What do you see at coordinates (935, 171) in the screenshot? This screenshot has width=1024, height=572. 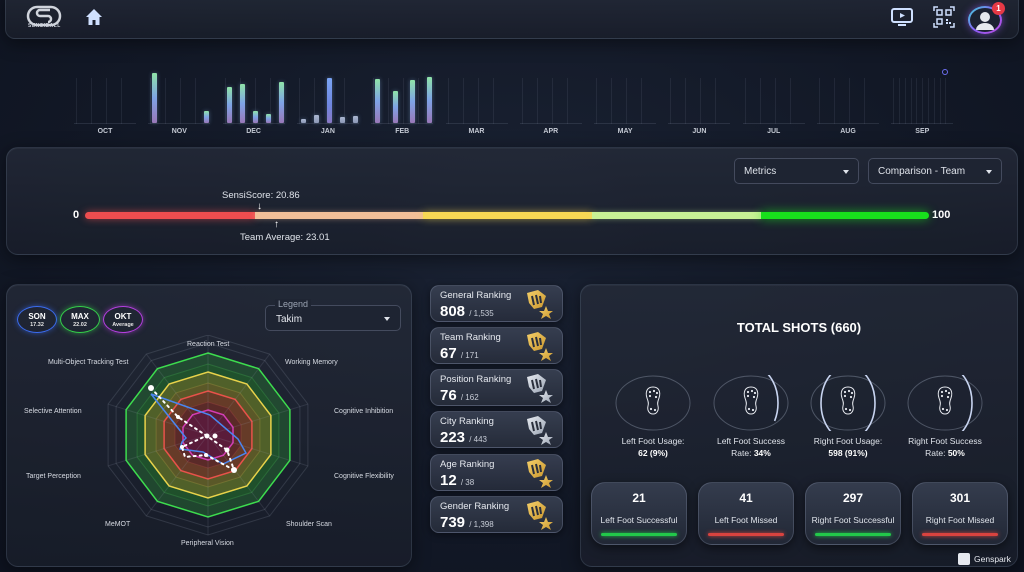 I see `comparison-select: Comparison - Team` at bounding box center [935, 171].